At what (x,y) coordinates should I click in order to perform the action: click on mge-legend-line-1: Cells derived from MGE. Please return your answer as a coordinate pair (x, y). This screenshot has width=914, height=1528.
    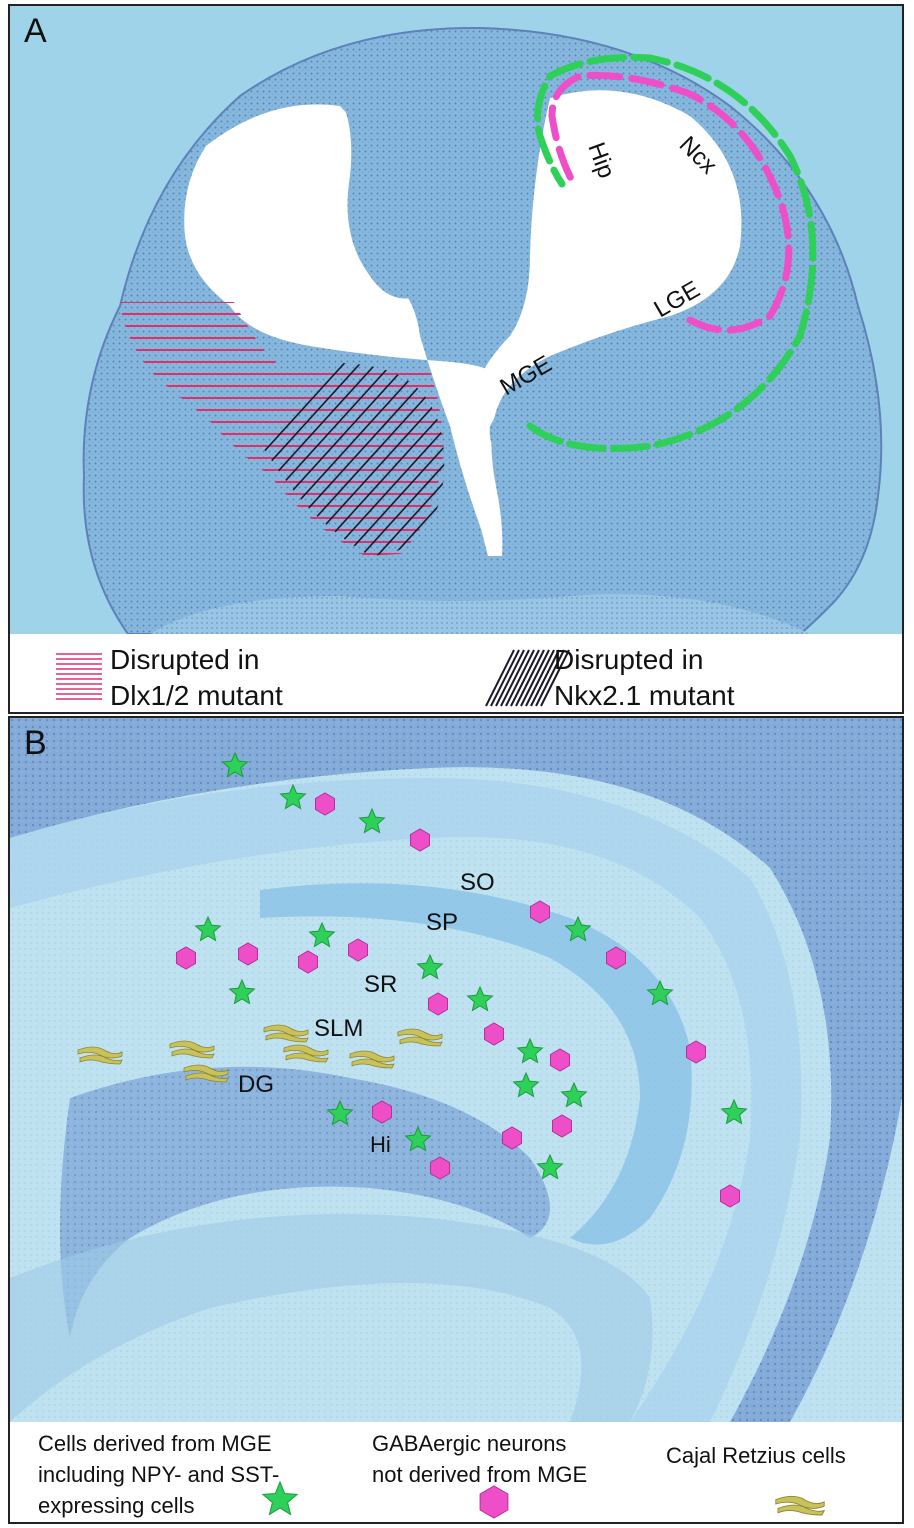
    Looking at the image, I should click on (155, 1443).